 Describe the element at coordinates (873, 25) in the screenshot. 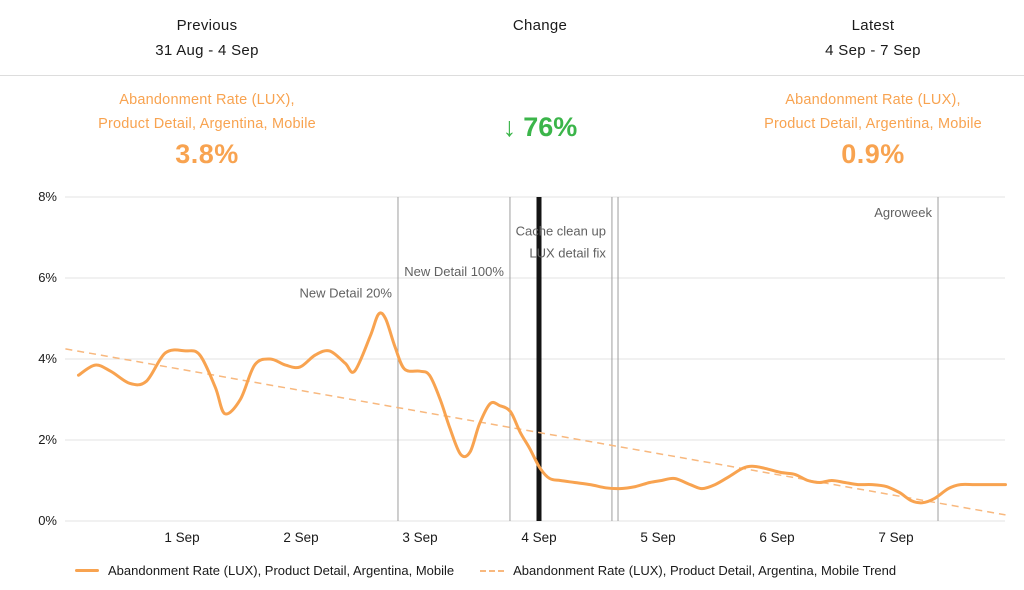

I see `latest-title: Latest` at that location.